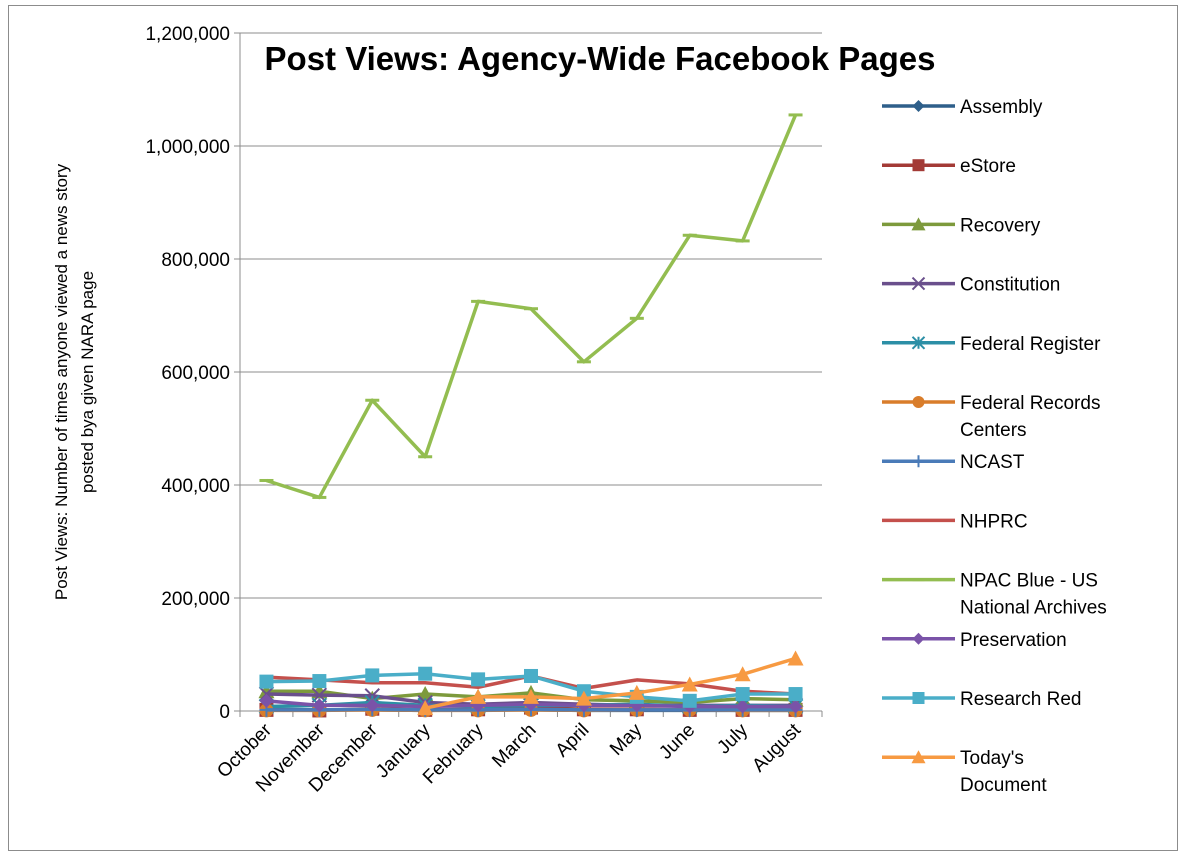 This screenshot has height=857, width=1184. Describe the element at coordinates (918, 343) in the screenshot. I see `data-point-asterisk` at that location.